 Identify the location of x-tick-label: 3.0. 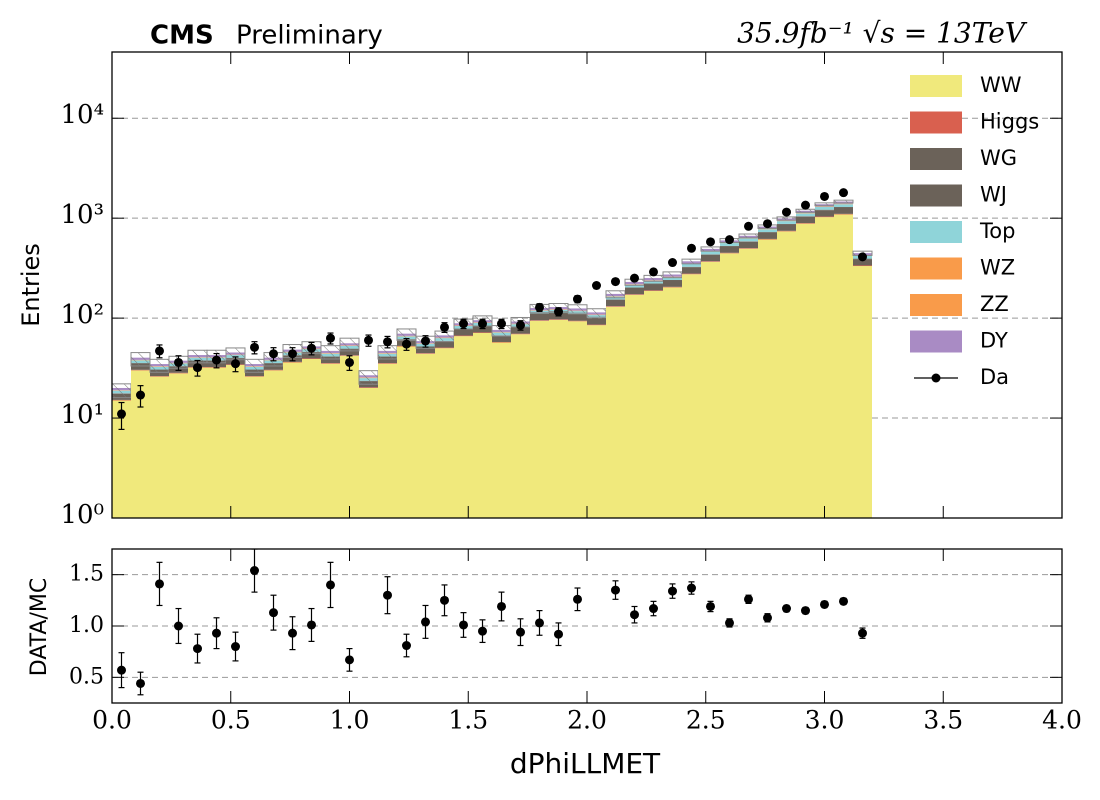
(825, 720).